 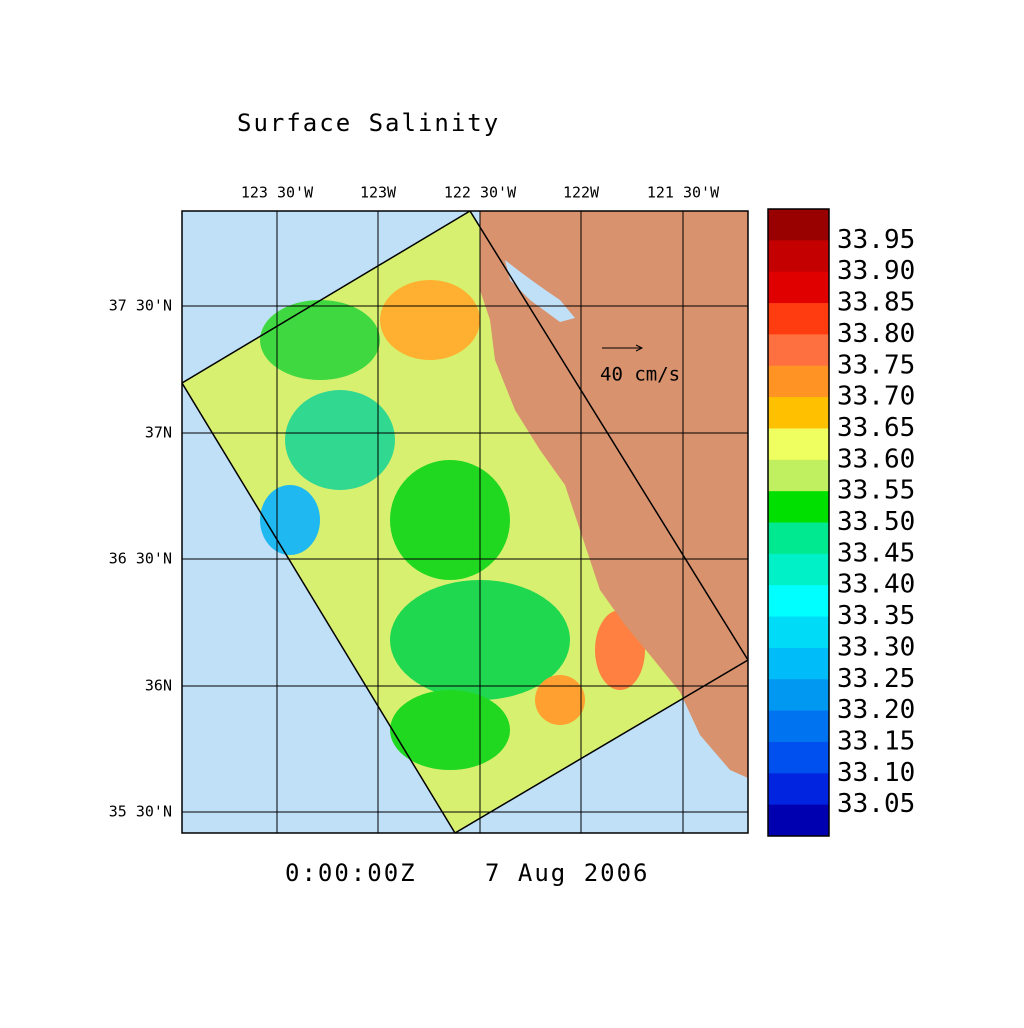 What do you see at coordinates (581, 193) in the screenshot?
I see `lon-label: 122W` at bounding box center [581, 193].